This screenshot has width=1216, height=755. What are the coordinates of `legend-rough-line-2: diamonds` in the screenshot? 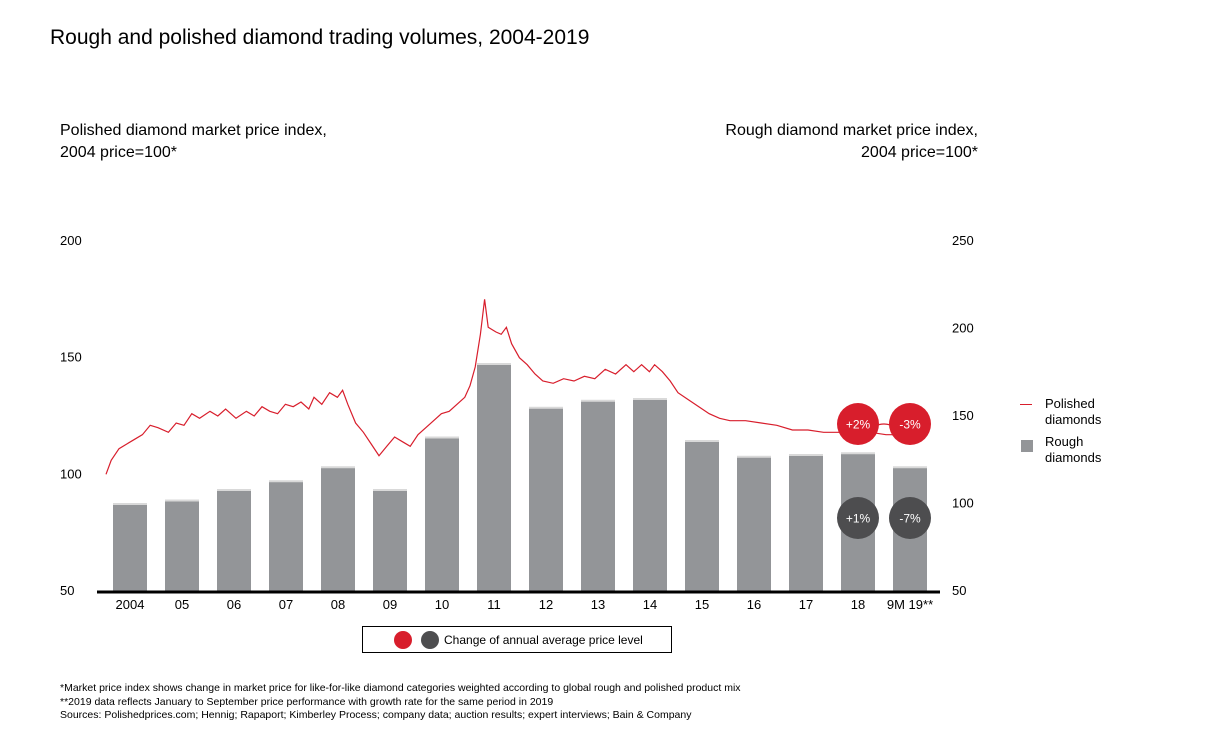 It's located at (1073, 457).